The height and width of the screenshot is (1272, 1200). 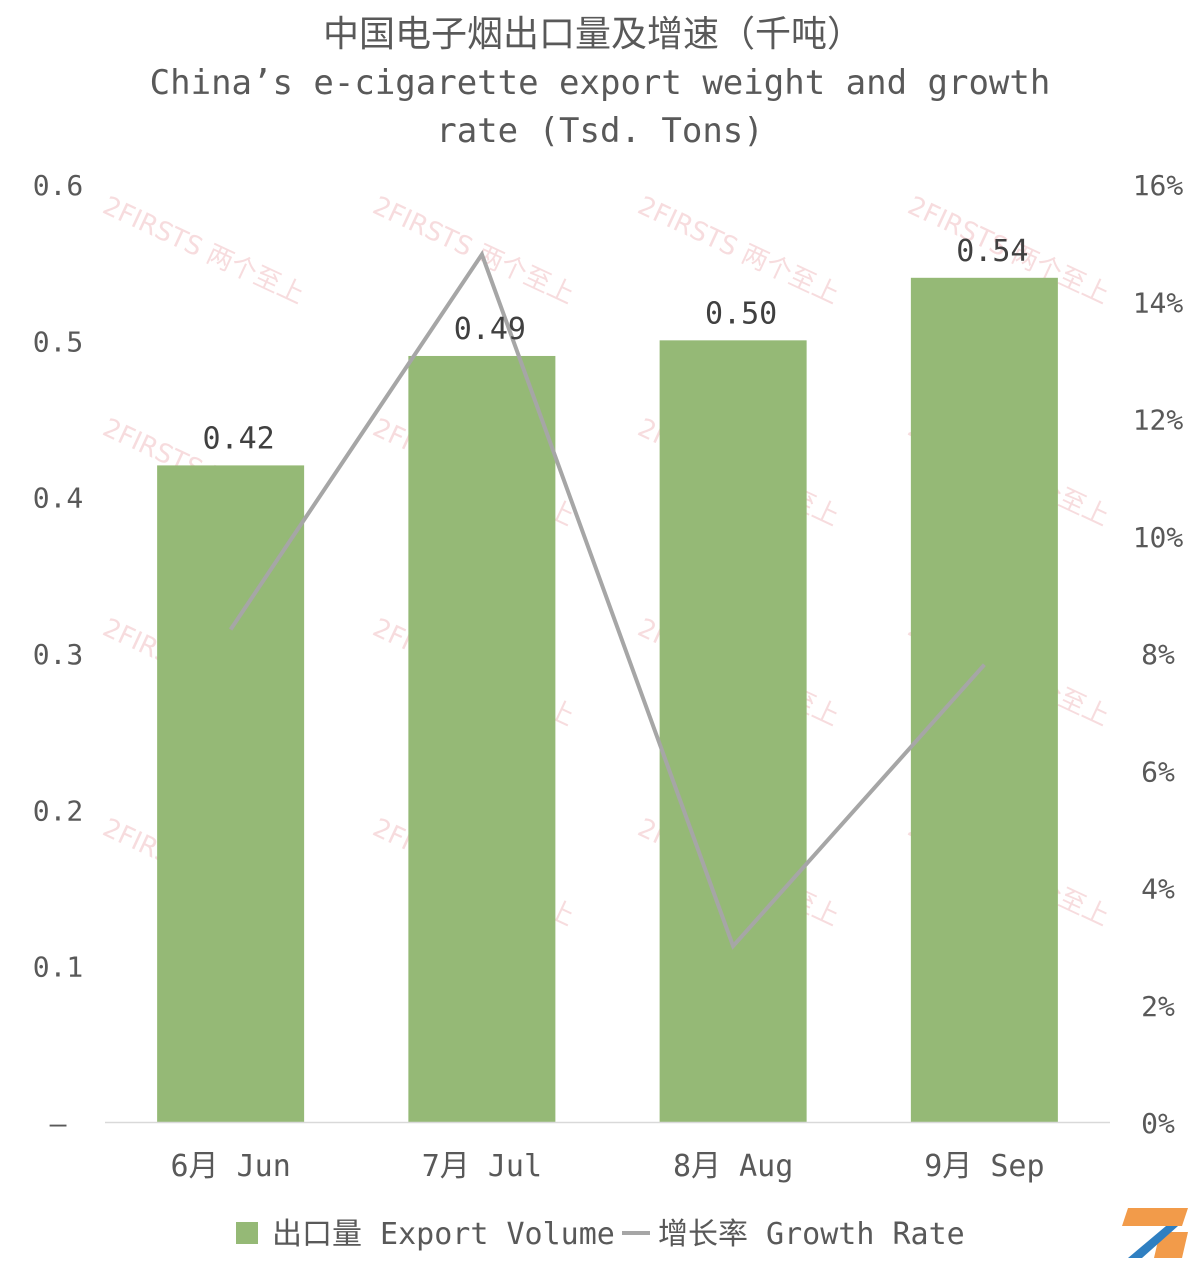 I want to click on y-right-tick-label: 12%, so click(x=1158, y=420).